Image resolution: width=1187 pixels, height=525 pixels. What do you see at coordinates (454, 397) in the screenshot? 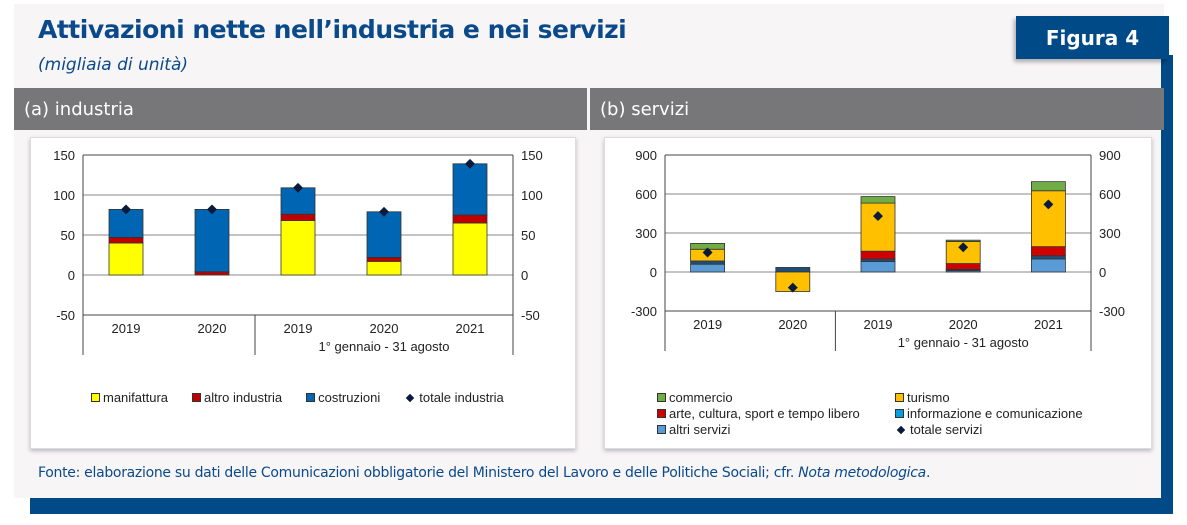
I see `legend-item-totale-industria: totale industria` at bounding box center [454, 397].